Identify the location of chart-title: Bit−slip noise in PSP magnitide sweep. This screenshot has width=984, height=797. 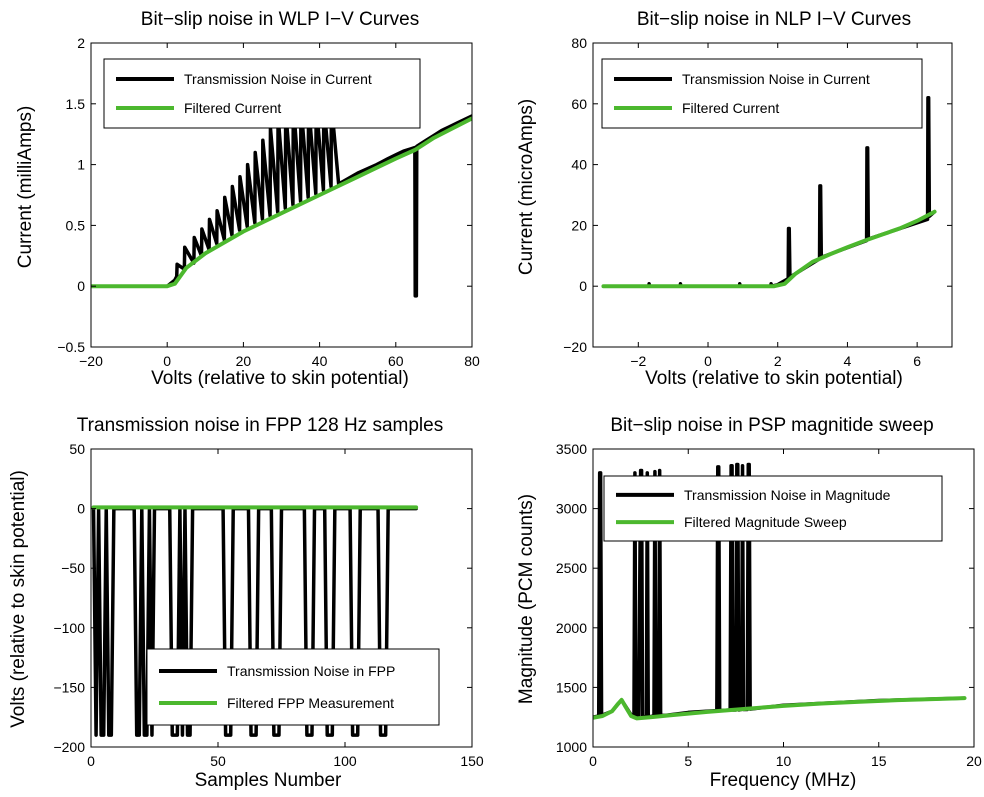
(771, 425).